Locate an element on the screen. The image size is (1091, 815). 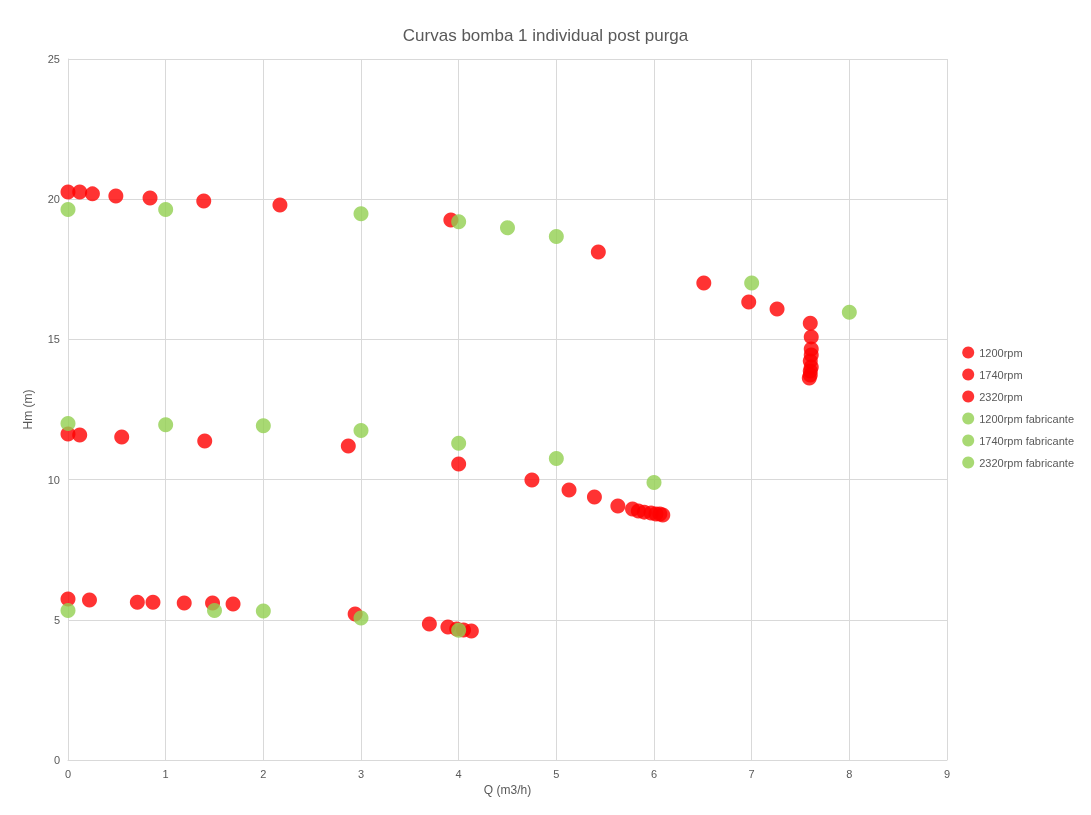
y-tick-label: 25 is located at coordinates (53, 59).